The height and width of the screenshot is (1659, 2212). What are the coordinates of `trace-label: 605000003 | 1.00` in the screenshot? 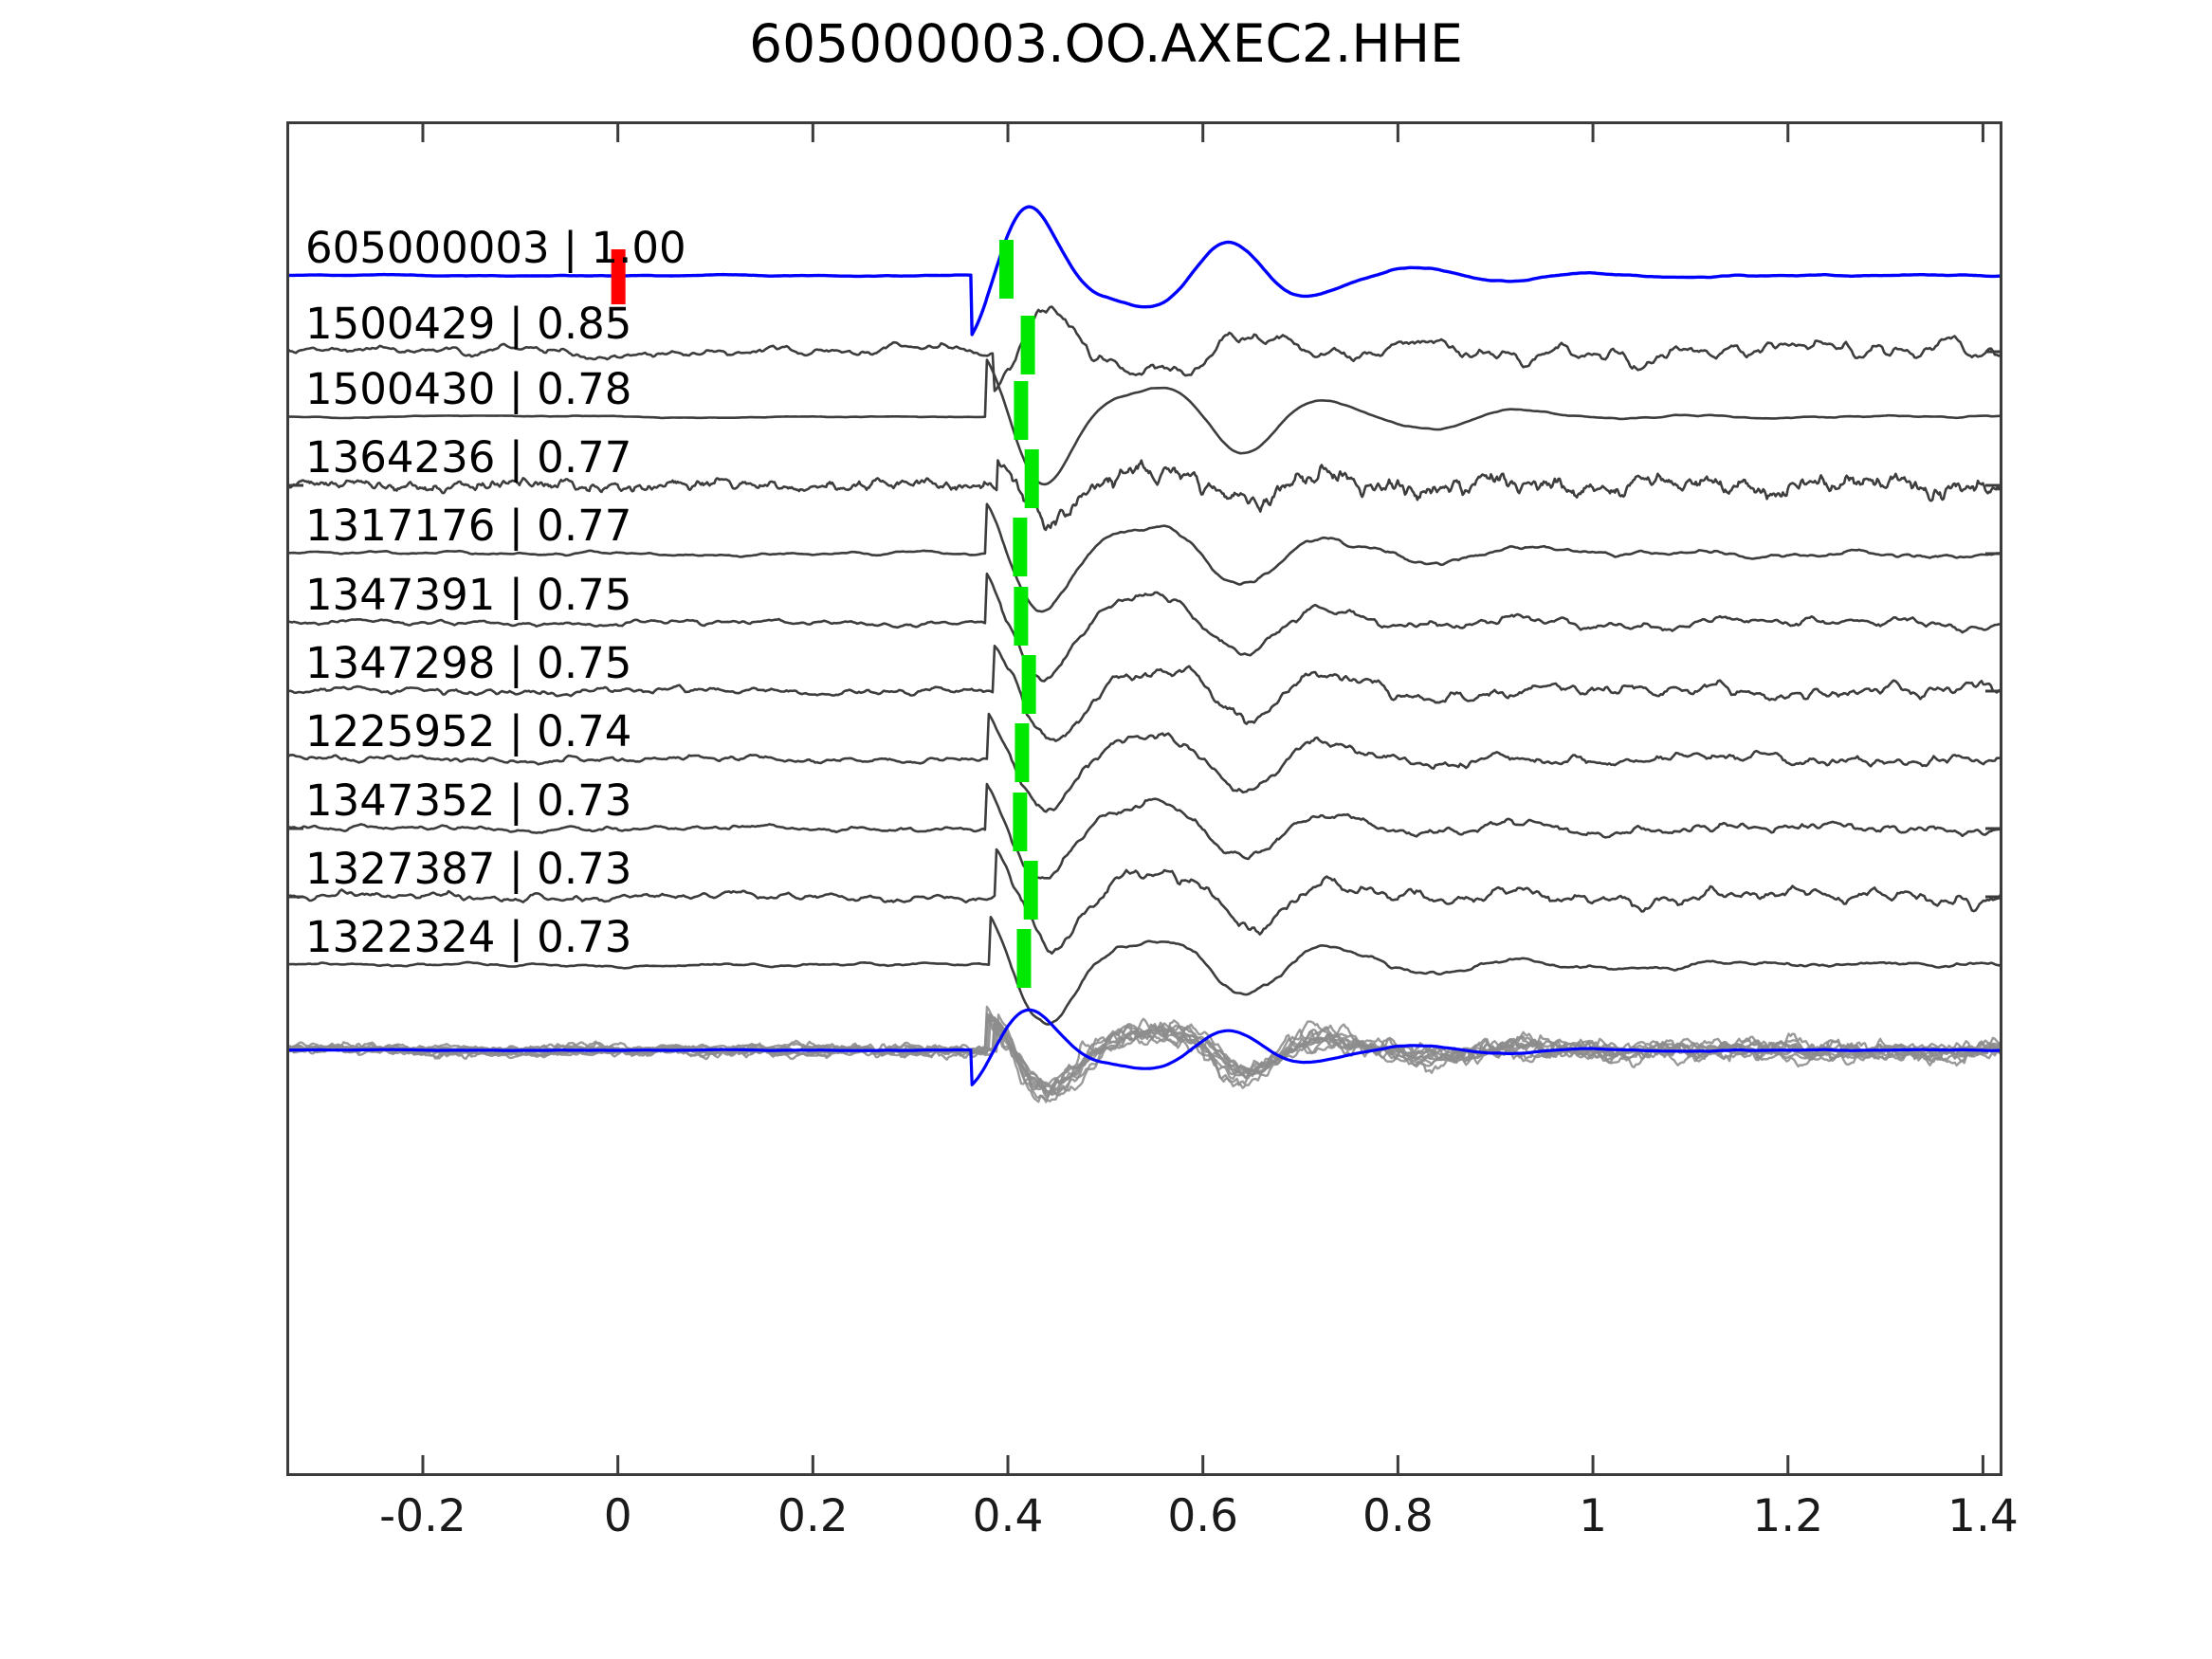 It's located at (496, 248).